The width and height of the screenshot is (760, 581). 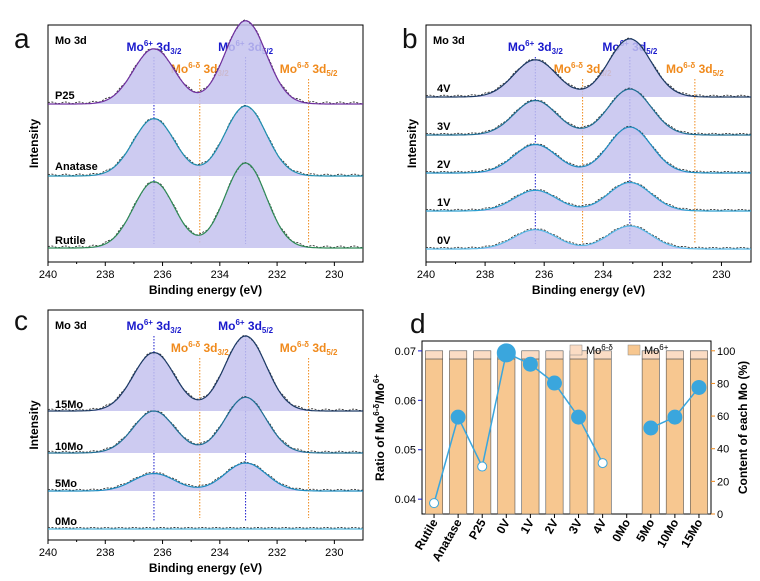 What do you see at coordinates (575, 527) in the screenshot?
I see `category-label: 3V` at bounding box center [575, 527].